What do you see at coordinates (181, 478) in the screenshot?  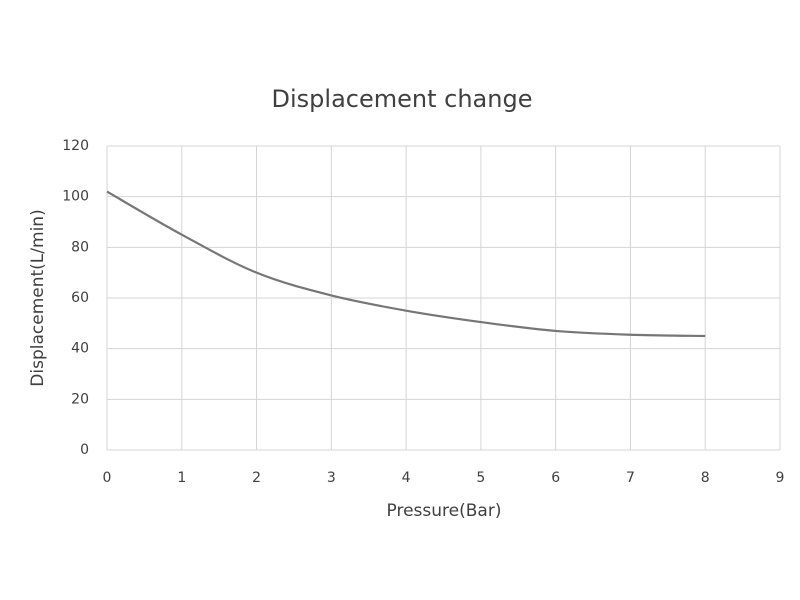 I see `x-tick-label: 1` at bounding box center [181, 478].